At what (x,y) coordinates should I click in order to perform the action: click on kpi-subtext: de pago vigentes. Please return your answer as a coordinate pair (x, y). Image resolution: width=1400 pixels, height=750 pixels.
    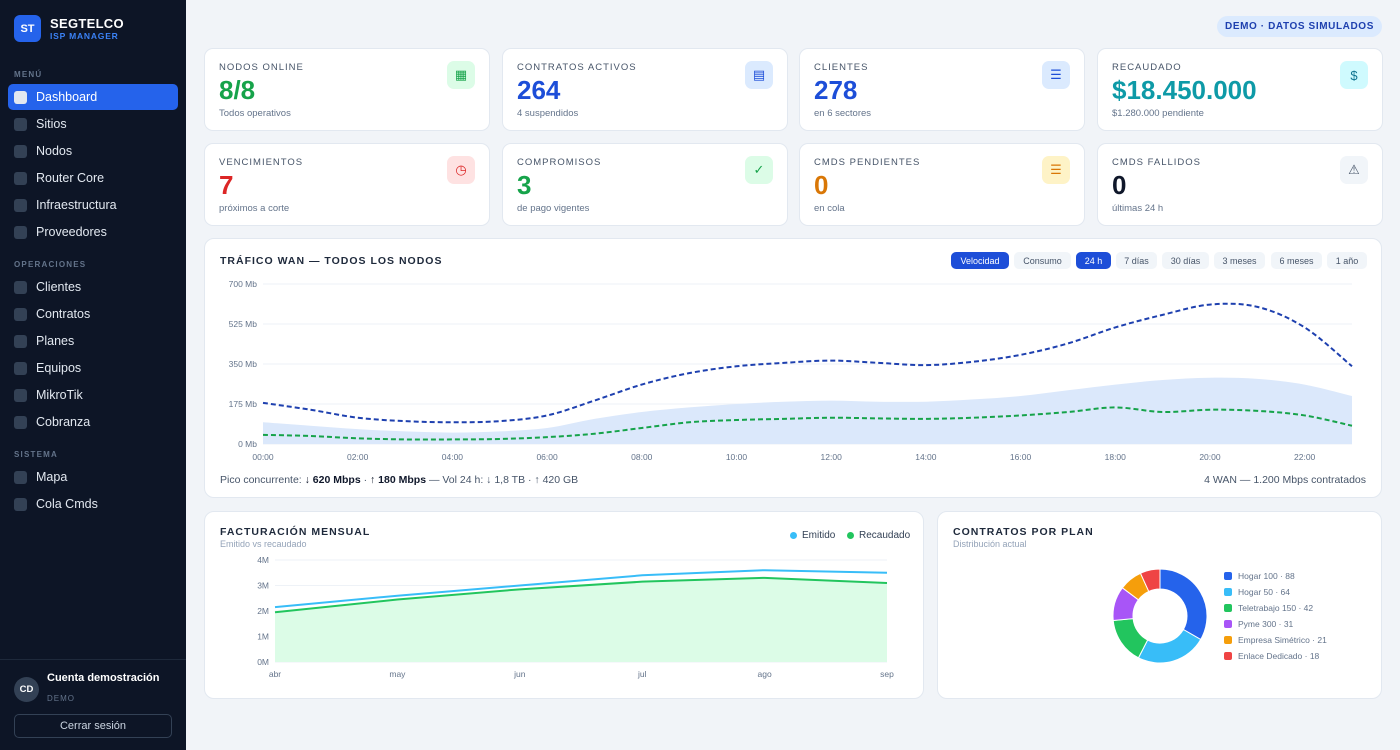
    Looking at the image, I should click on (553, 208).